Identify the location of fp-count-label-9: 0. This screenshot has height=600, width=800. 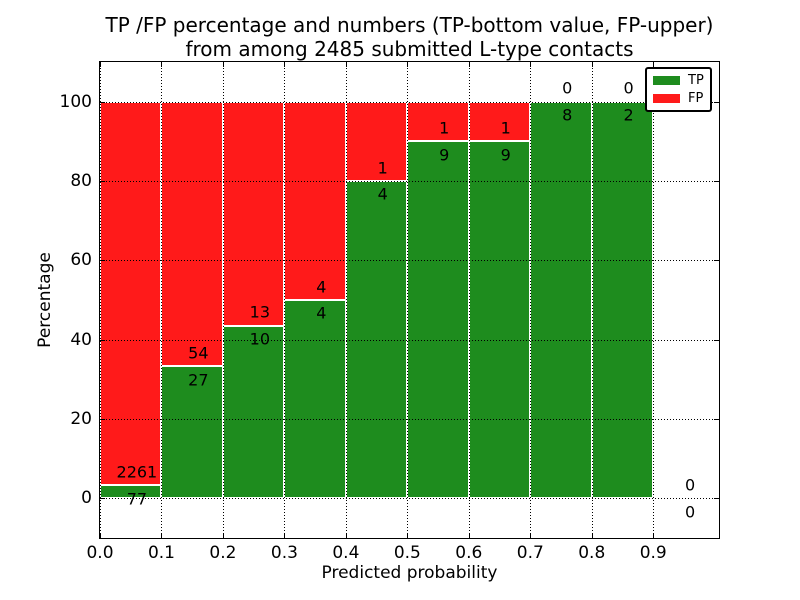
(690, 485).